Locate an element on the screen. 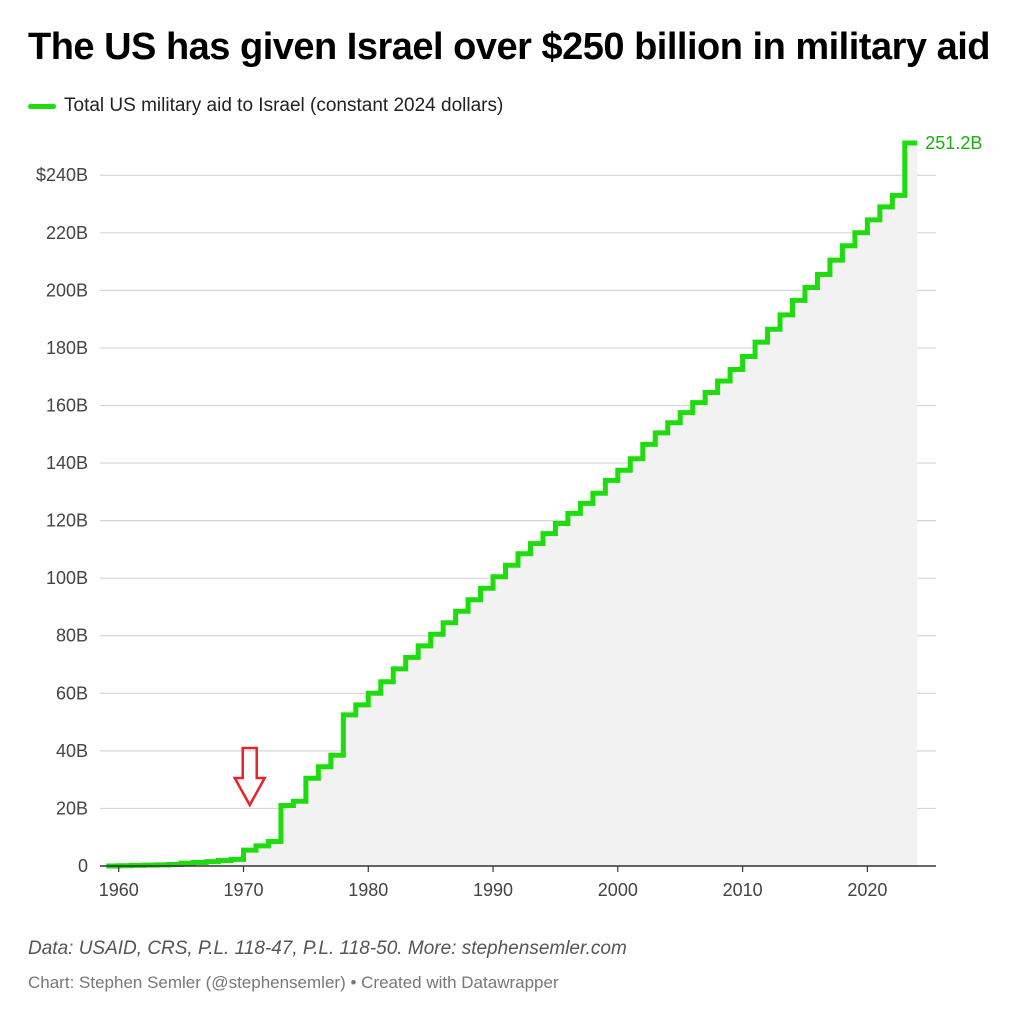 Image resolution: width=1024 pixels, height=1022 pixels. y-tick-label: 220B is located at coordinates (67, 233).